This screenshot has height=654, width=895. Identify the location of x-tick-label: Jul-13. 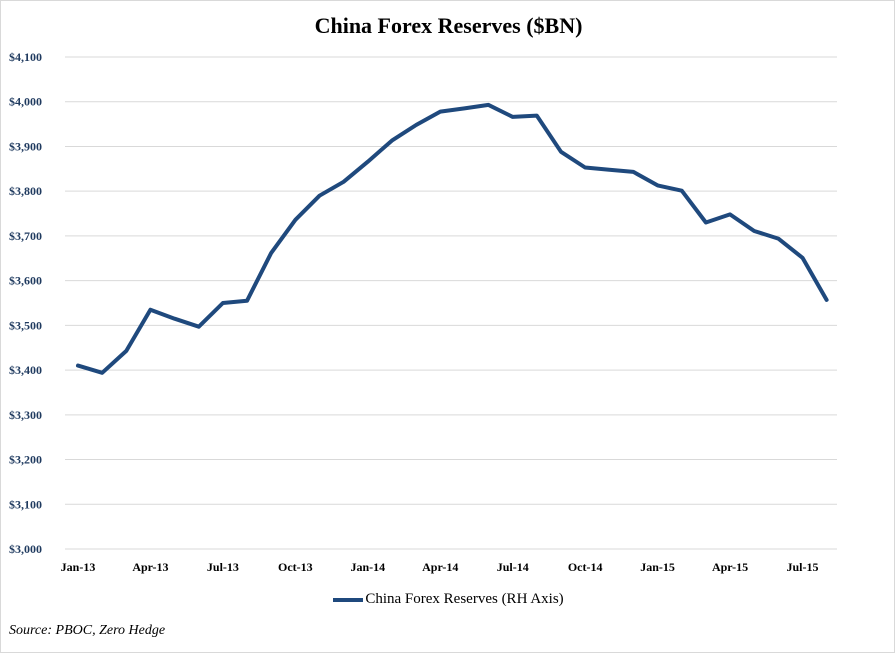
(223, 567).